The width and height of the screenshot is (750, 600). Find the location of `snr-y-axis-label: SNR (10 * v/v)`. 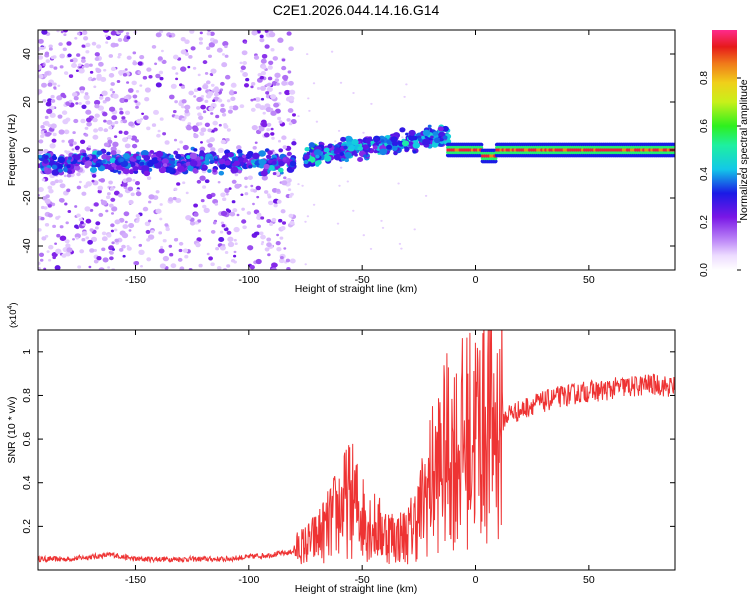

snr-y-axis-label: SNR (10 * v/v) is located at coordinates (12, 429).